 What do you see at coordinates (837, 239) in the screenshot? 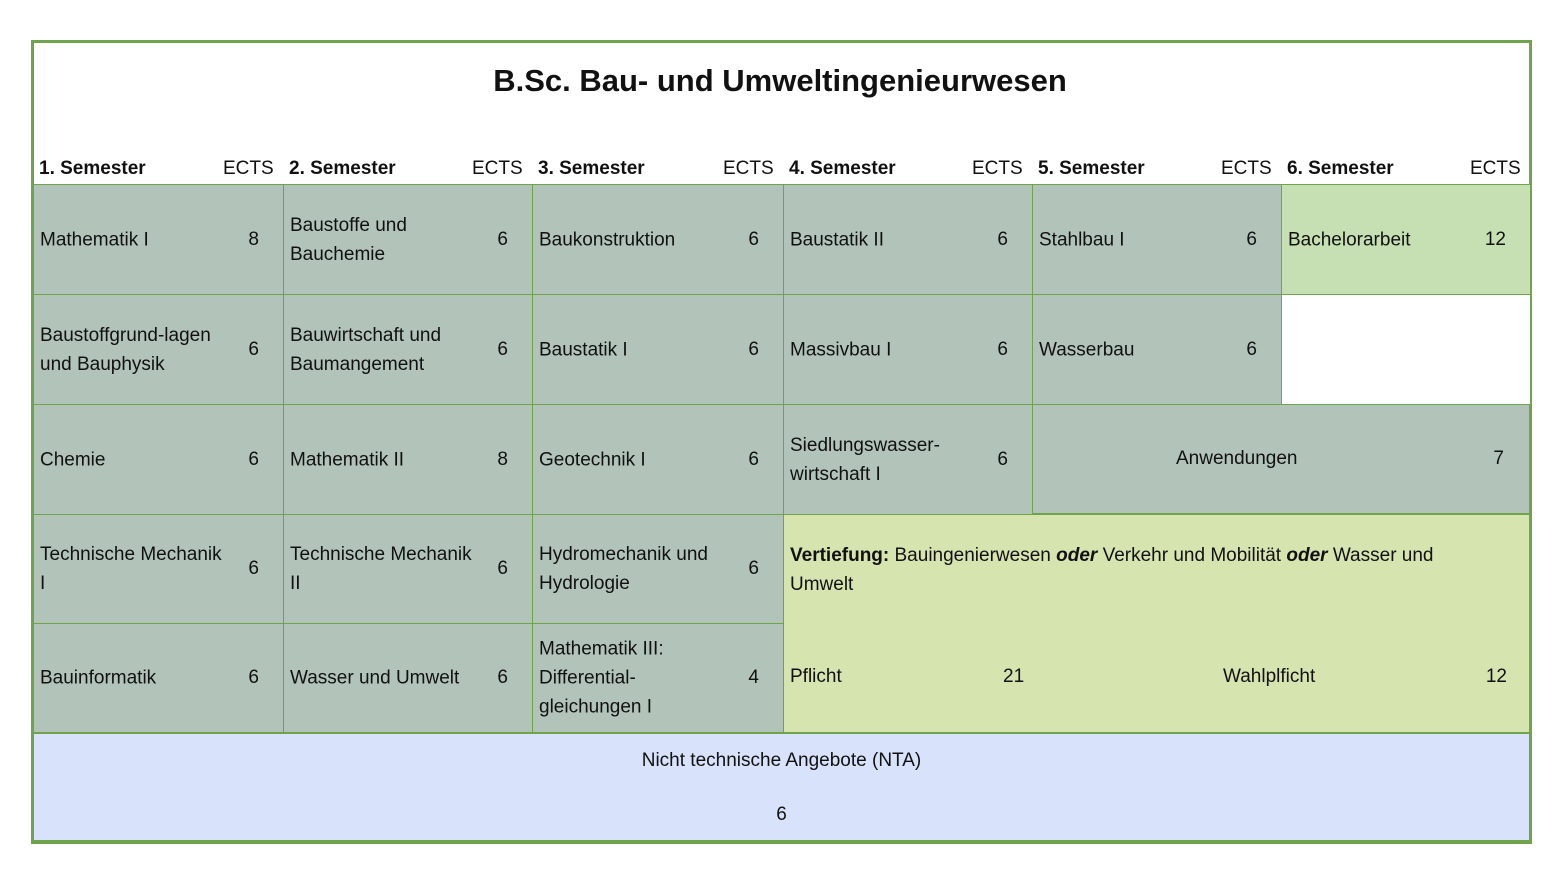
I see `module-name: Baustatik II` at bounding box center [837, 239].